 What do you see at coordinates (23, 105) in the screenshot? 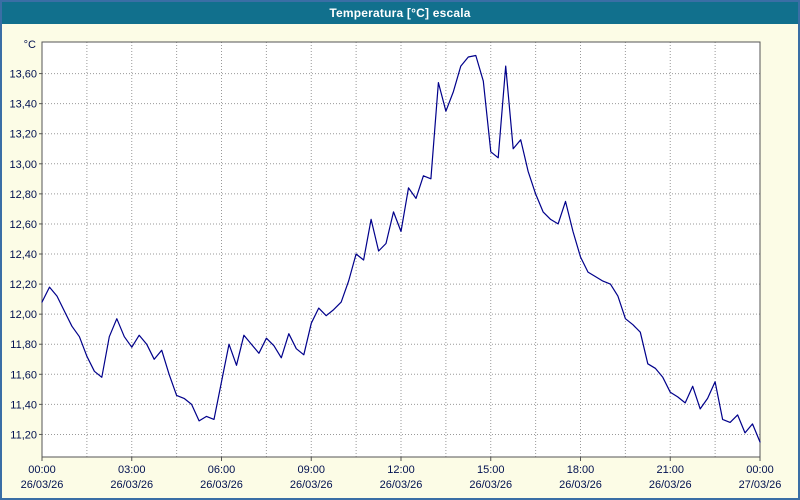
I see `y-tick-label: 13,40` at bounding box center [23, 105].